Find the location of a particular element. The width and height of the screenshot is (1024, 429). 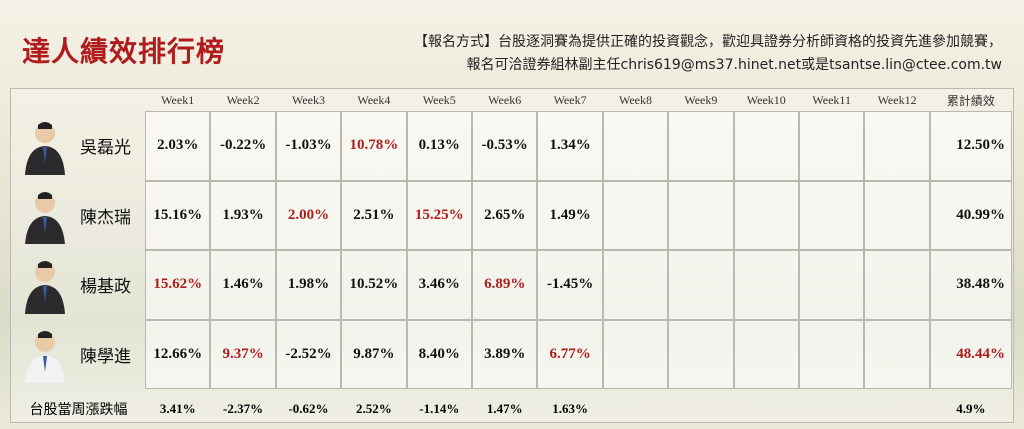

value-cell: -2.52% is located at coordinates (308, 354).